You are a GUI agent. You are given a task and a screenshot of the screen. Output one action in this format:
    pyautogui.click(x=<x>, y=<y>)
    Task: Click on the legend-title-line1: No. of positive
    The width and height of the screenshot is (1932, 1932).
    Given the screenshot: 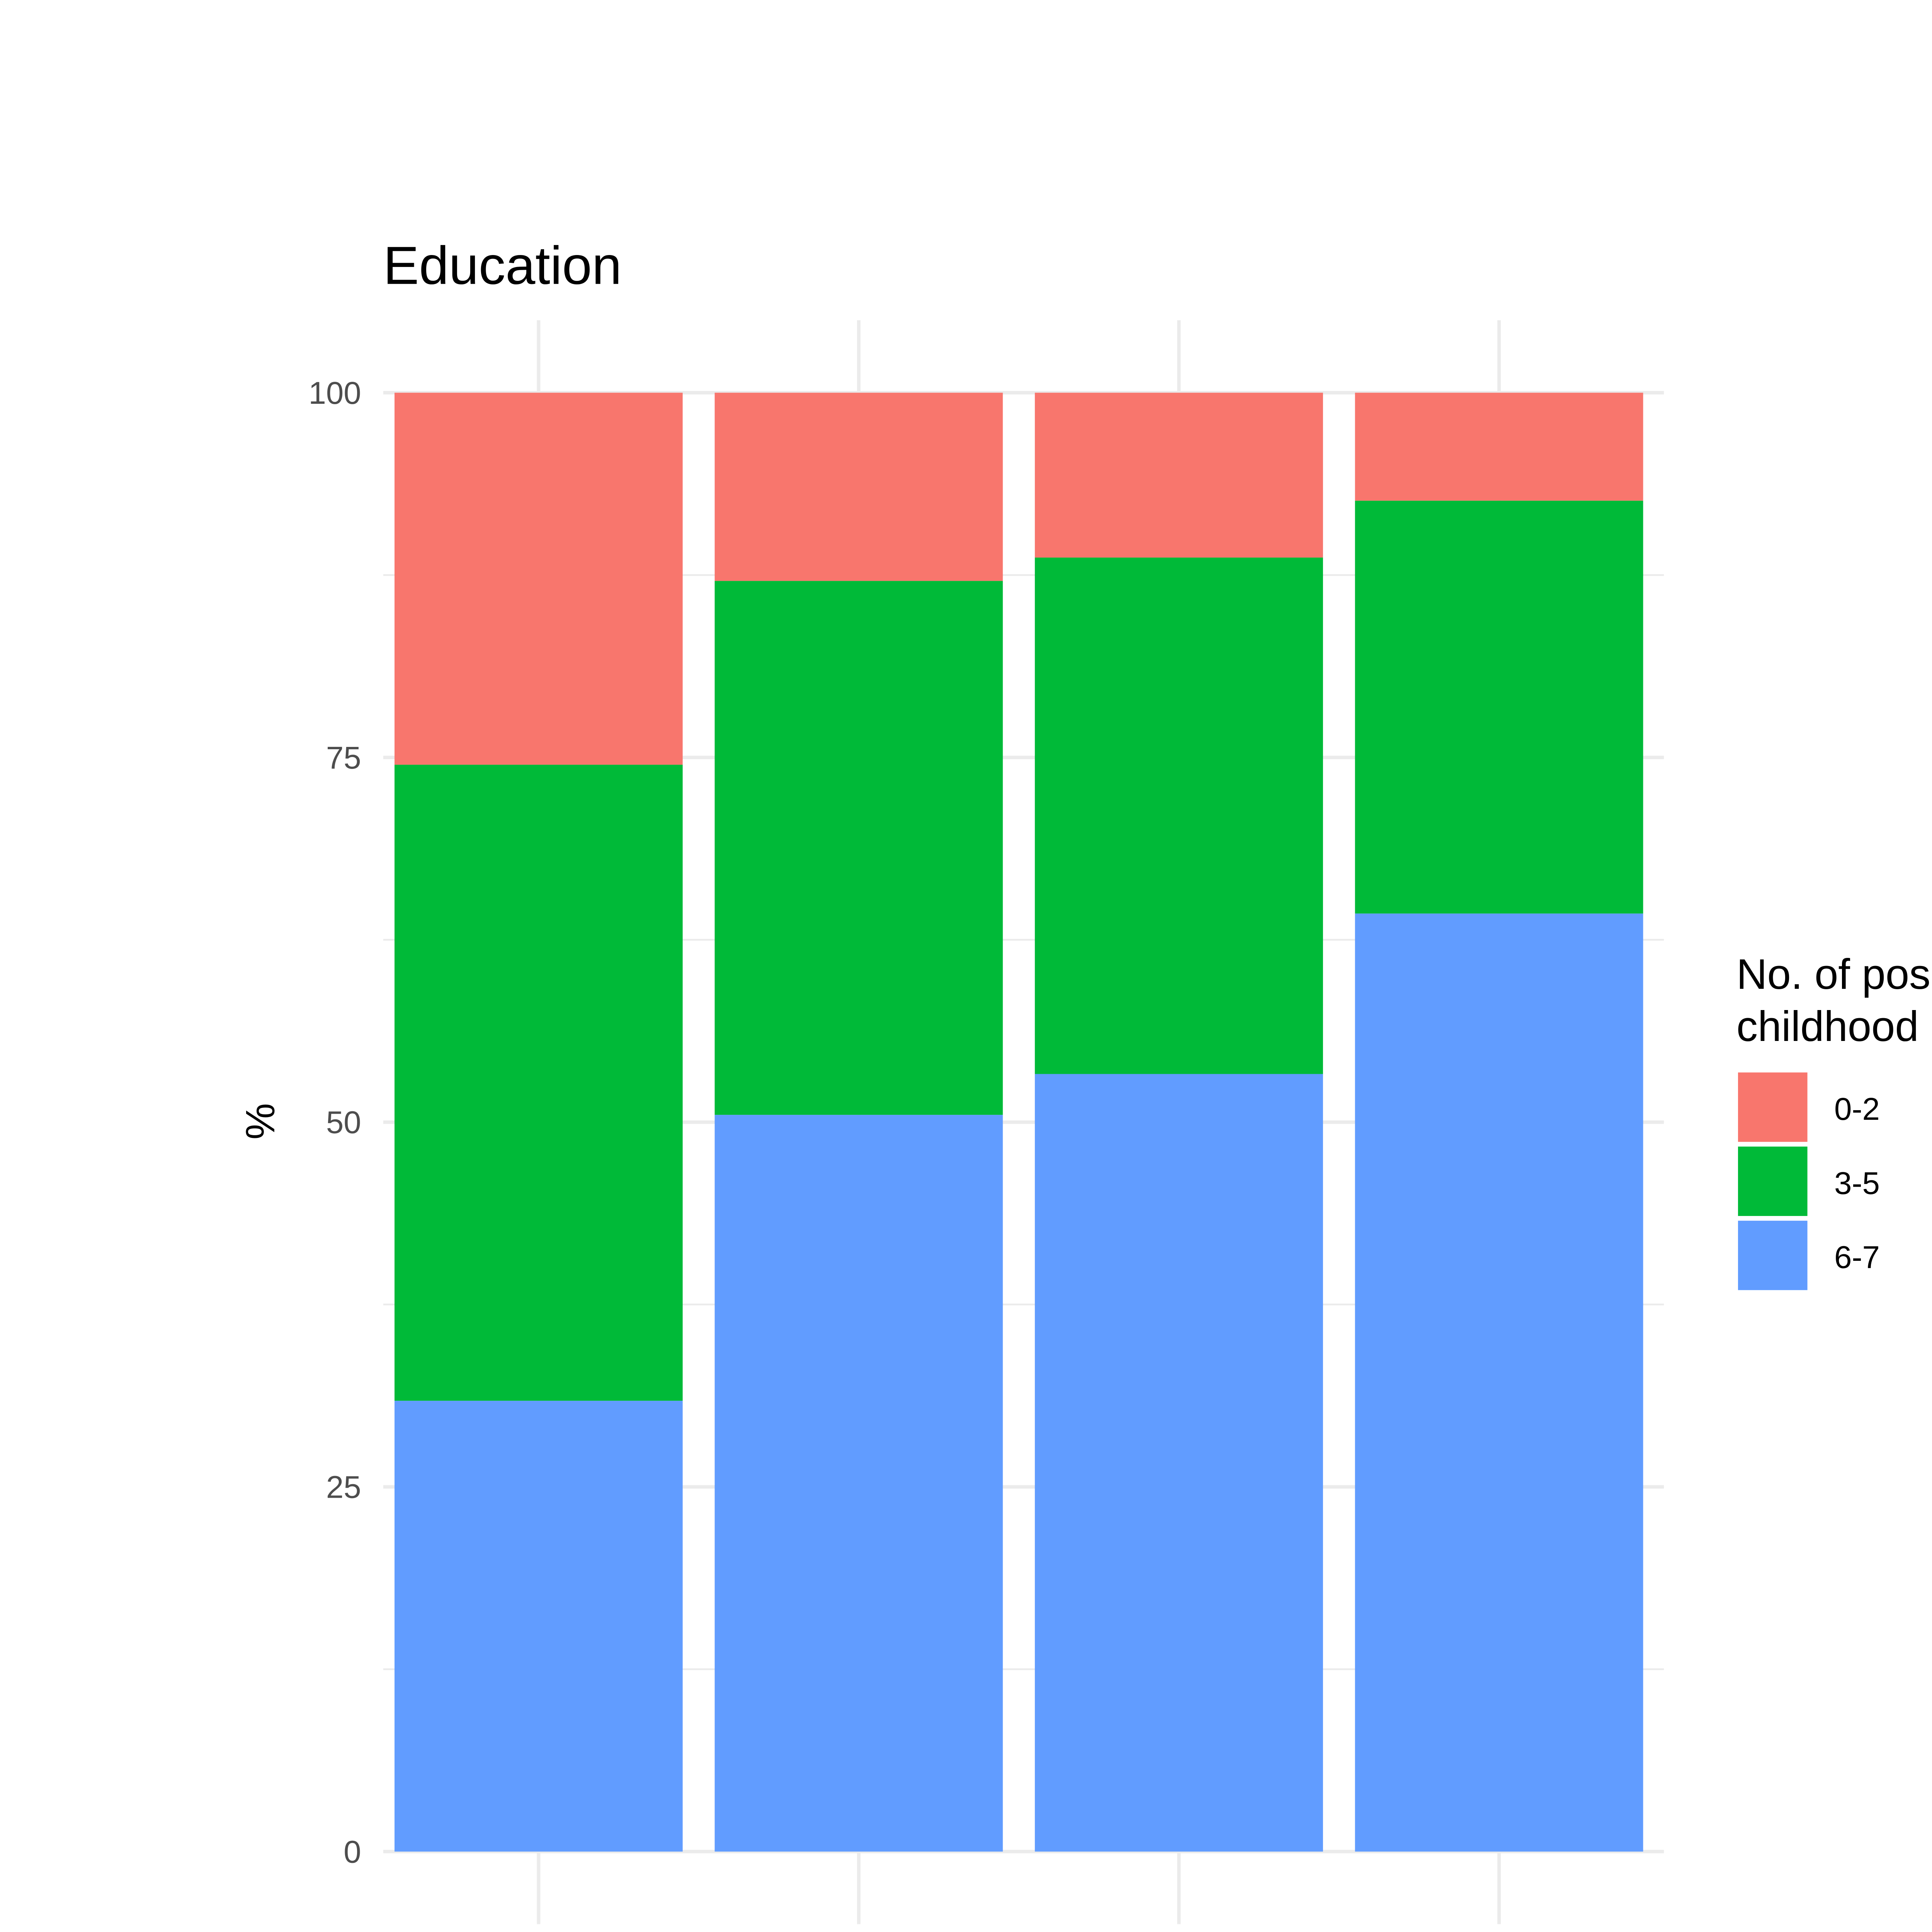 What is the action you would take?
    pyautogui.click(x=1834, y=975)
    